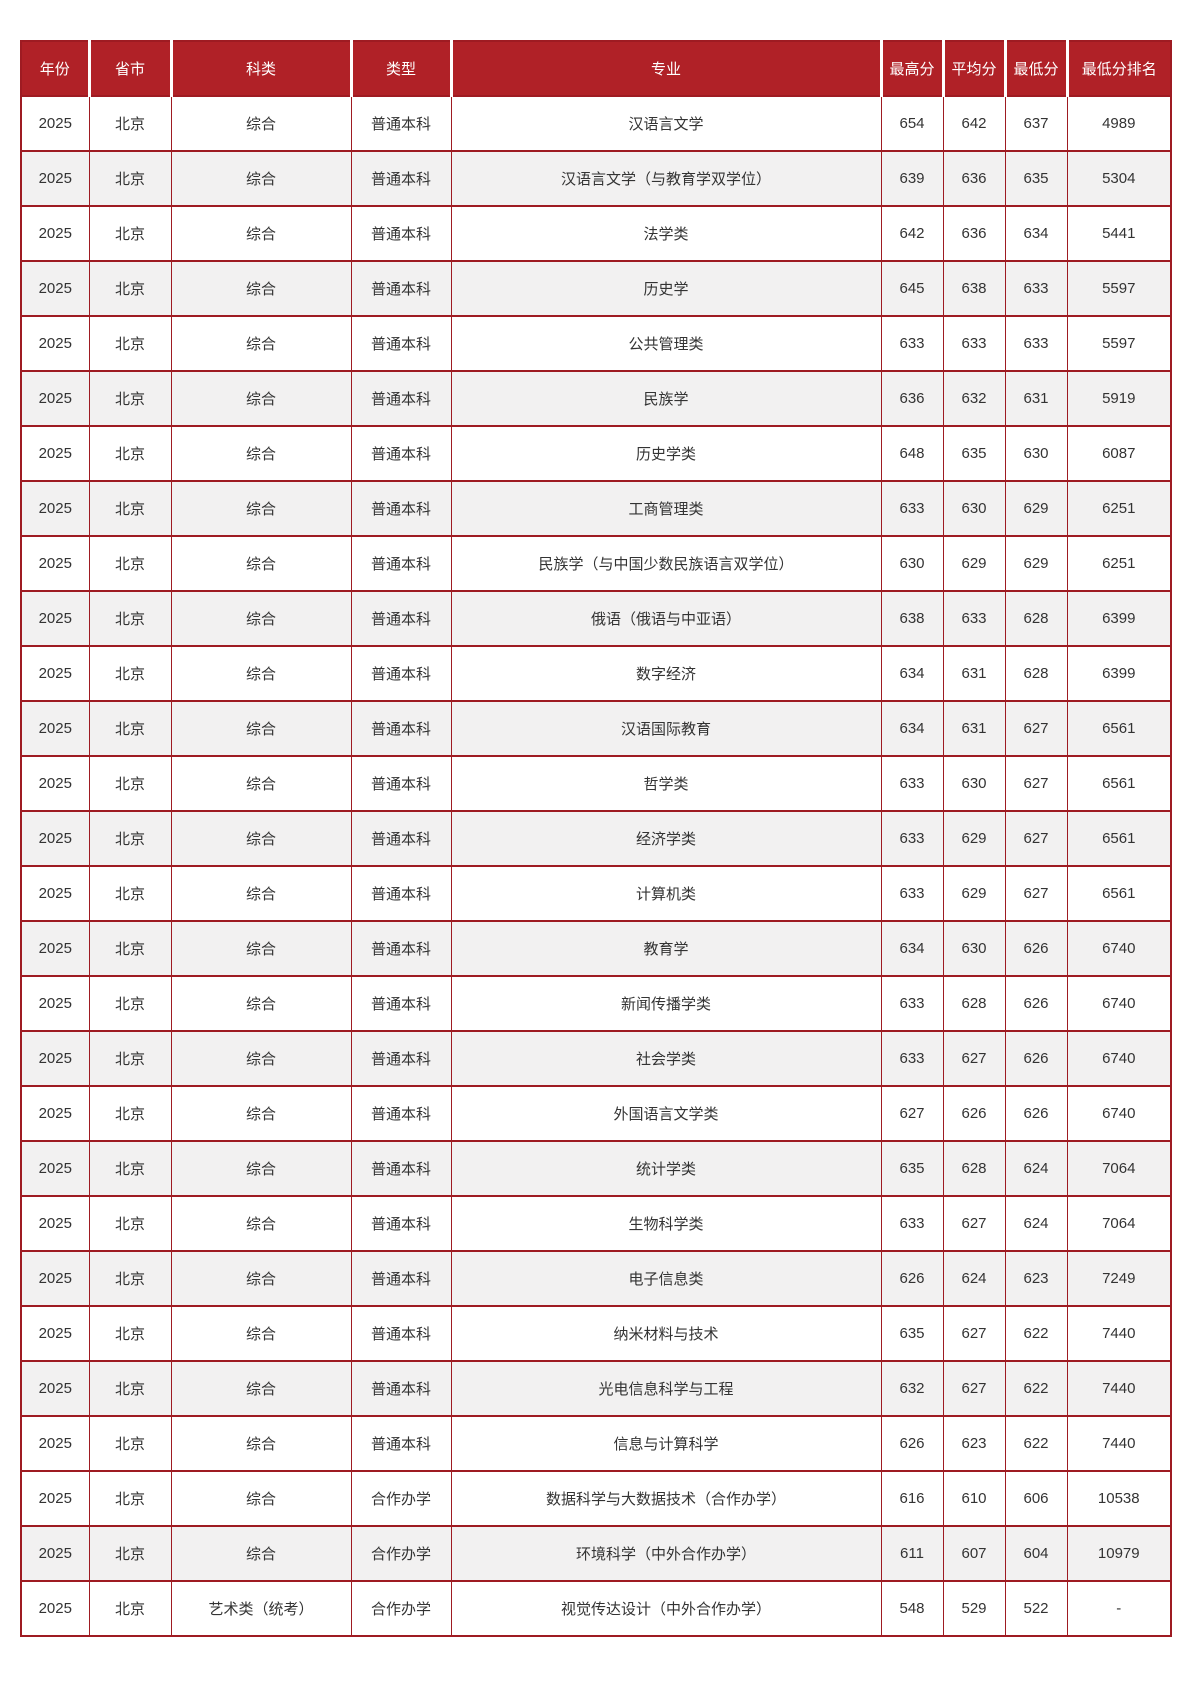 This screenshot has height=1683, width=1190. I want to click on cell-major: 纳米材料与技术, so click(666, 1334).